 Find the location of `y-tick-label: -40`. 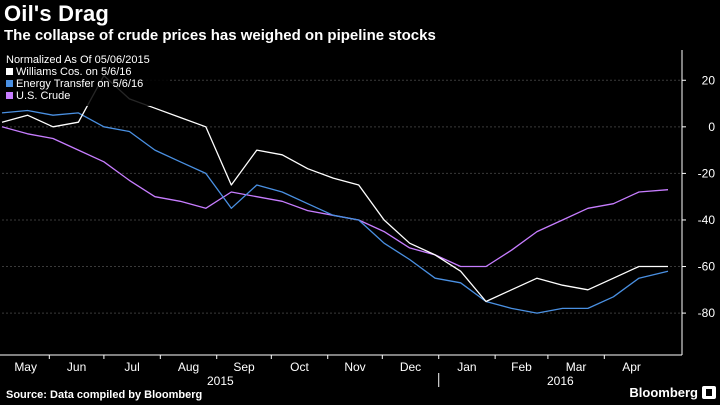

y-tick-label: -40 is located at coordinates (707, 220).